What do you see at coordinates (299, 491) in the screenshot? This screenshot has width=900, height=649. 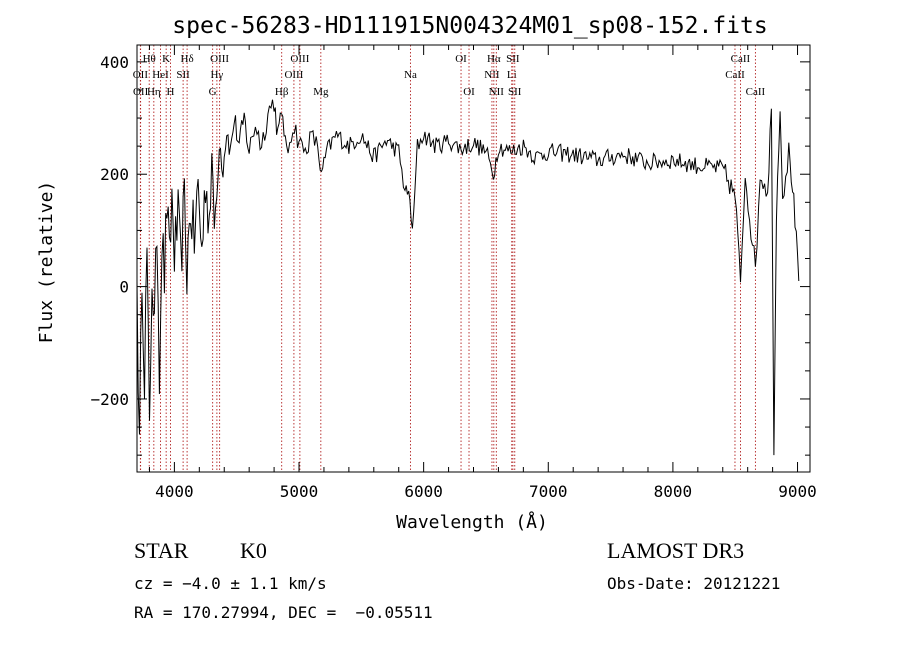 I see `x-tick-label: 5000` at bounding box center [299, 491].